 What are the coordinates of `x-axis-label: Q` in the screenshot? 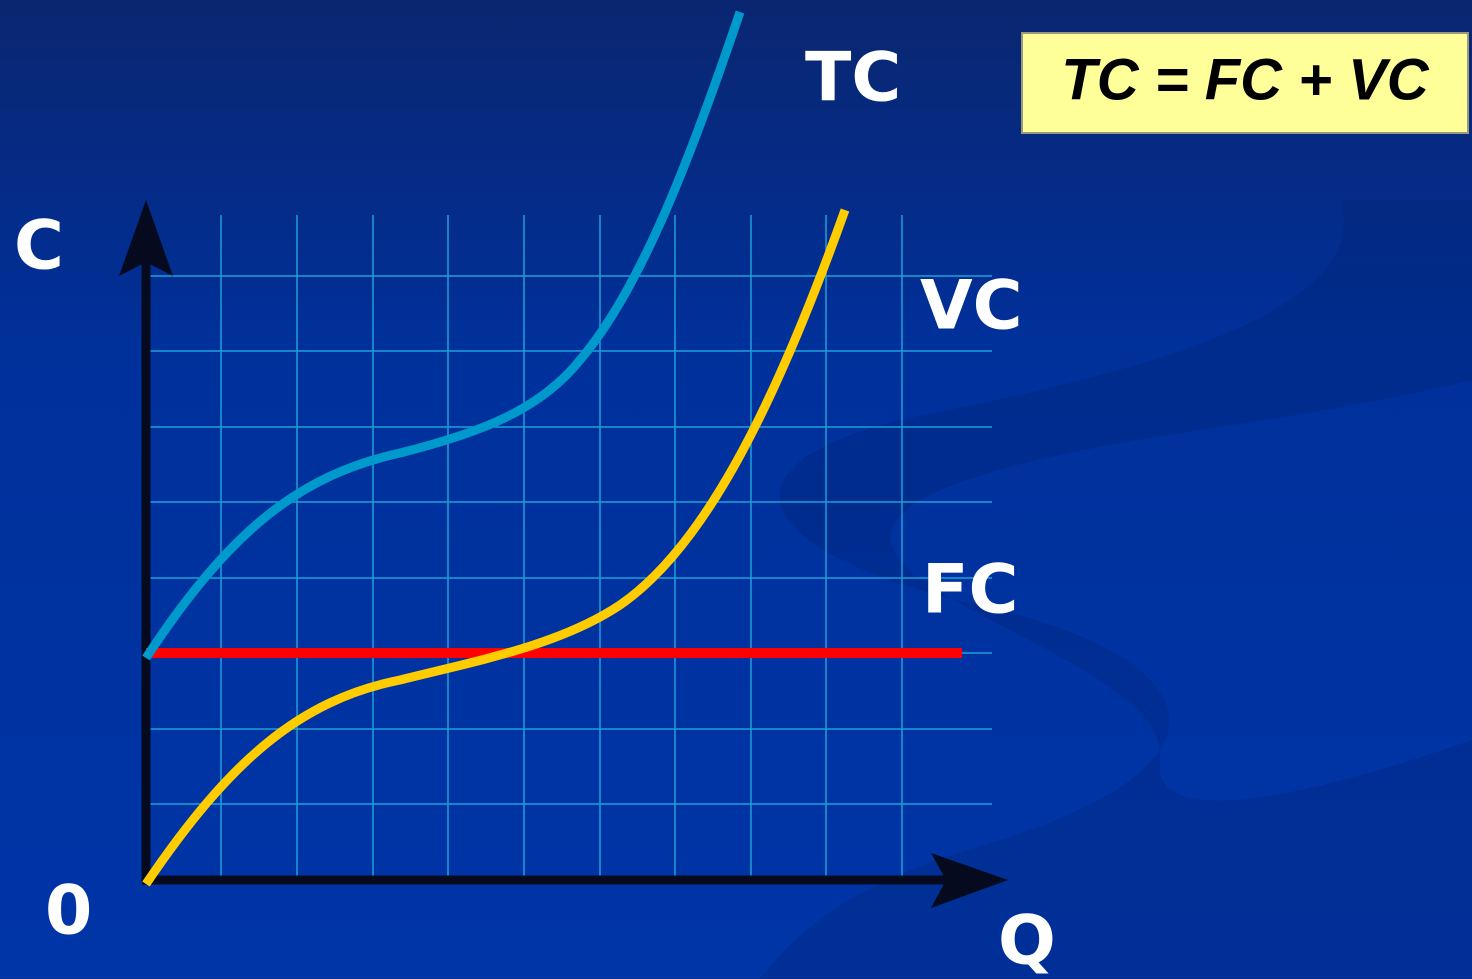 It's located at (1027, 940).